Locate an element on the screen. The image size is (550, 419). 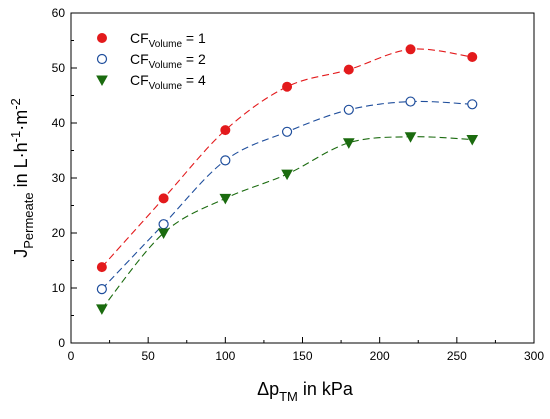
x-tick-label: 0 is located at coordinates (71, 356).